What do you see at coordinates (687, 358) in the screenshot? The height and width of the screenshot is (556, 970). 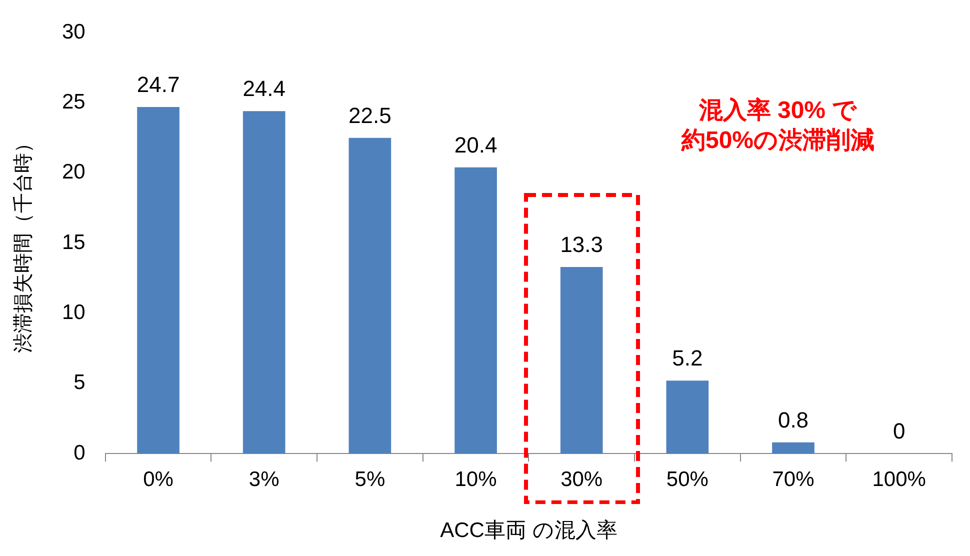 I see `data-label: 5.2` at bounding box center [687, 358].